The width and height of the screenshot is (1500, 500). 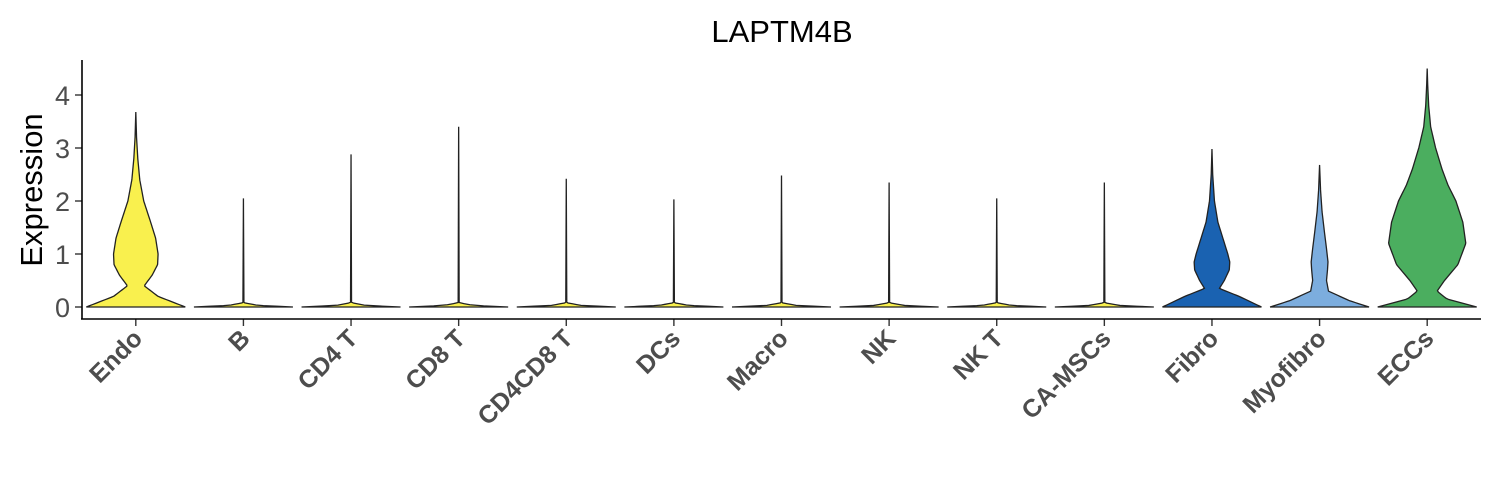 I want to click on violin-dcs, so click(x=674, y=253).